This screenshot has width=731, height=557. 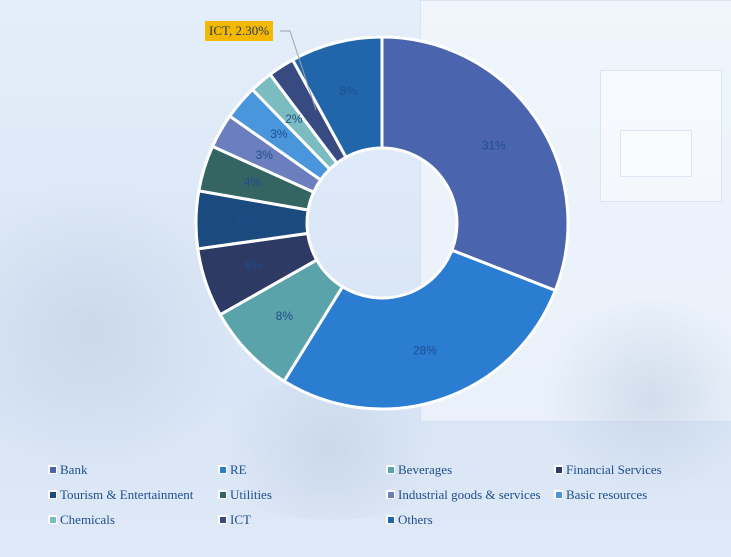 What do you see at coordinates (302, 494) in the screenshot?
I see `legend-item: Utilities` at bounding box center [302, 494].